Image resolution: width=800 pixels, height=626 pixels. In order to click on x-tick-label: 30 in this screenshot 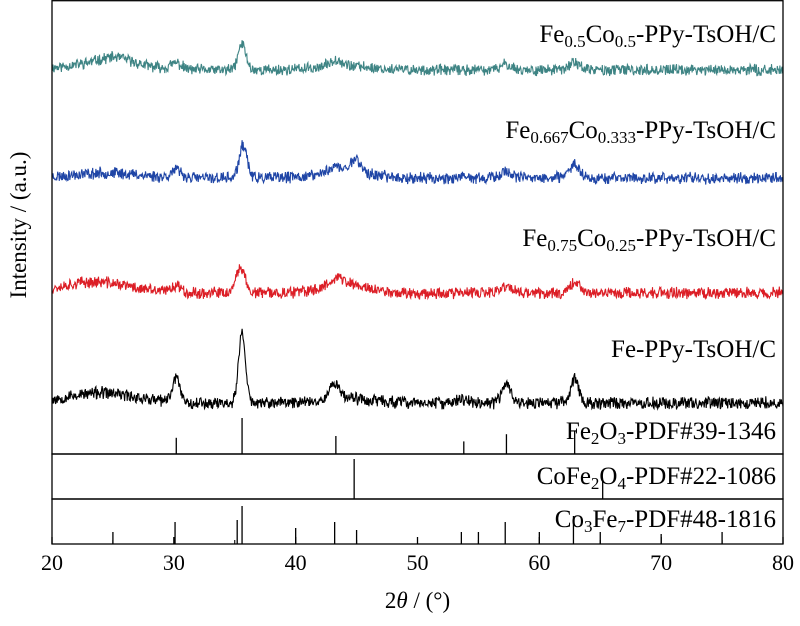, I will do `click(174, 562)`.